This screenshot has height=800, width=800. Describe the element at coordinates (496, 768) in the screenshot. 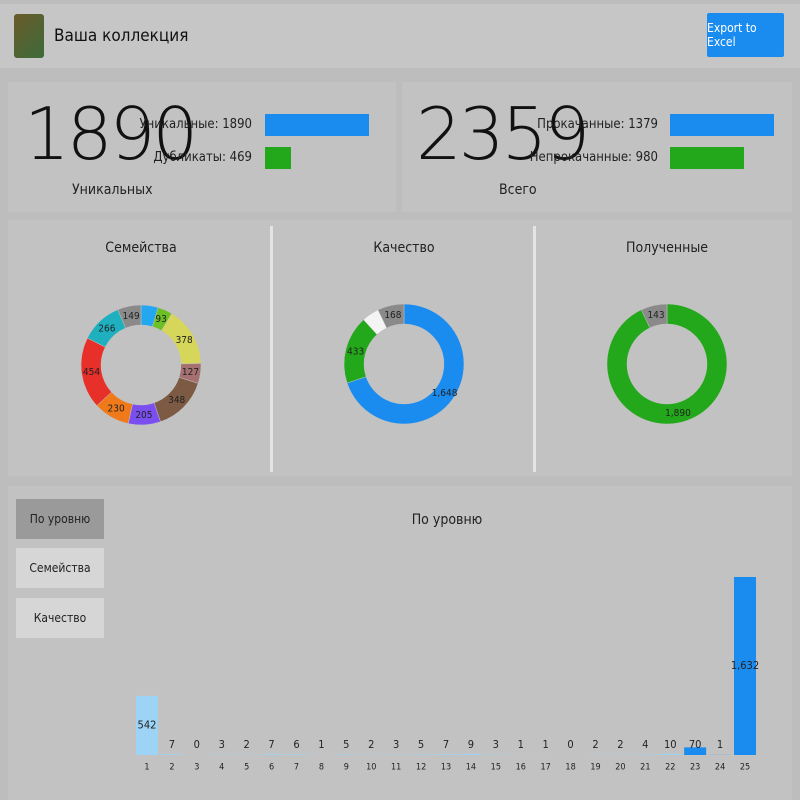

I see `x-tick-label: 15` at that location.